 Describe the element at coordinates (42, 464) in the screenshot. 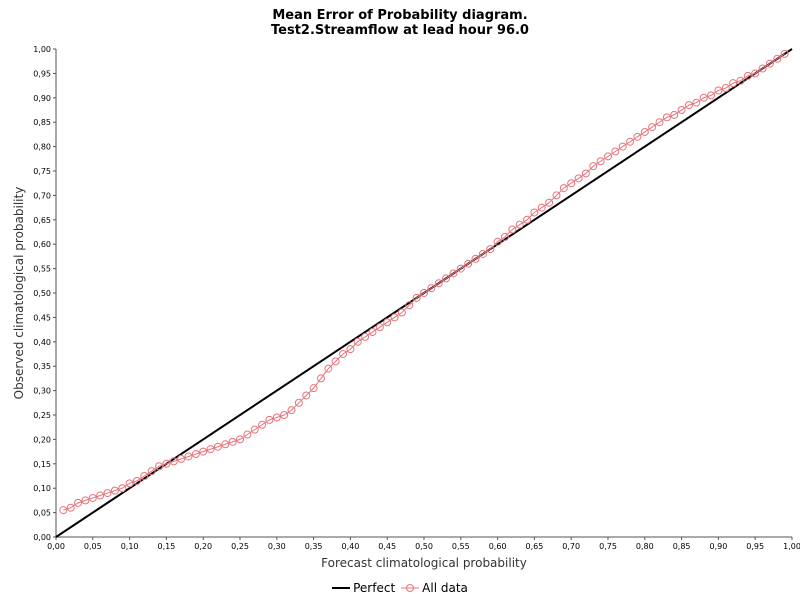

I see `y-tick-label: 0,15` at that location.